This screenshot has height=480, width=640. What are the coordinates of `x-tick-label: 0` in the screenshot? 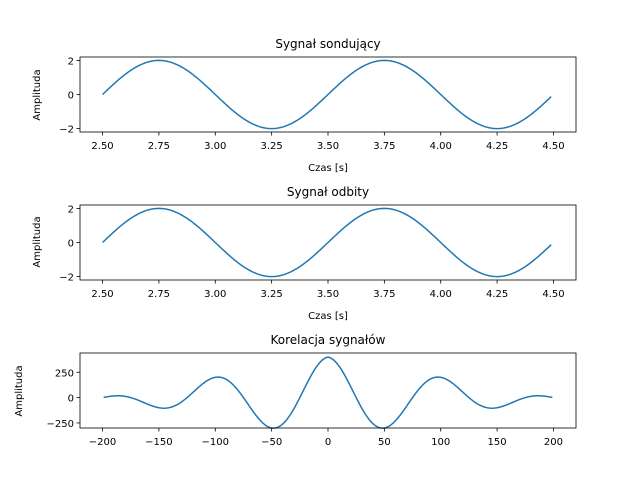 It's located at (328, 442).